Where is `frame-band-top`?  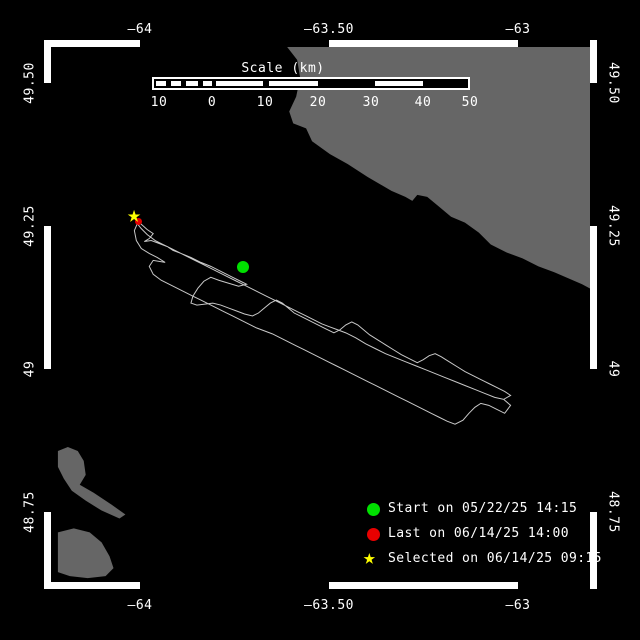
frame-band-top is located at coordinates (320, 43).